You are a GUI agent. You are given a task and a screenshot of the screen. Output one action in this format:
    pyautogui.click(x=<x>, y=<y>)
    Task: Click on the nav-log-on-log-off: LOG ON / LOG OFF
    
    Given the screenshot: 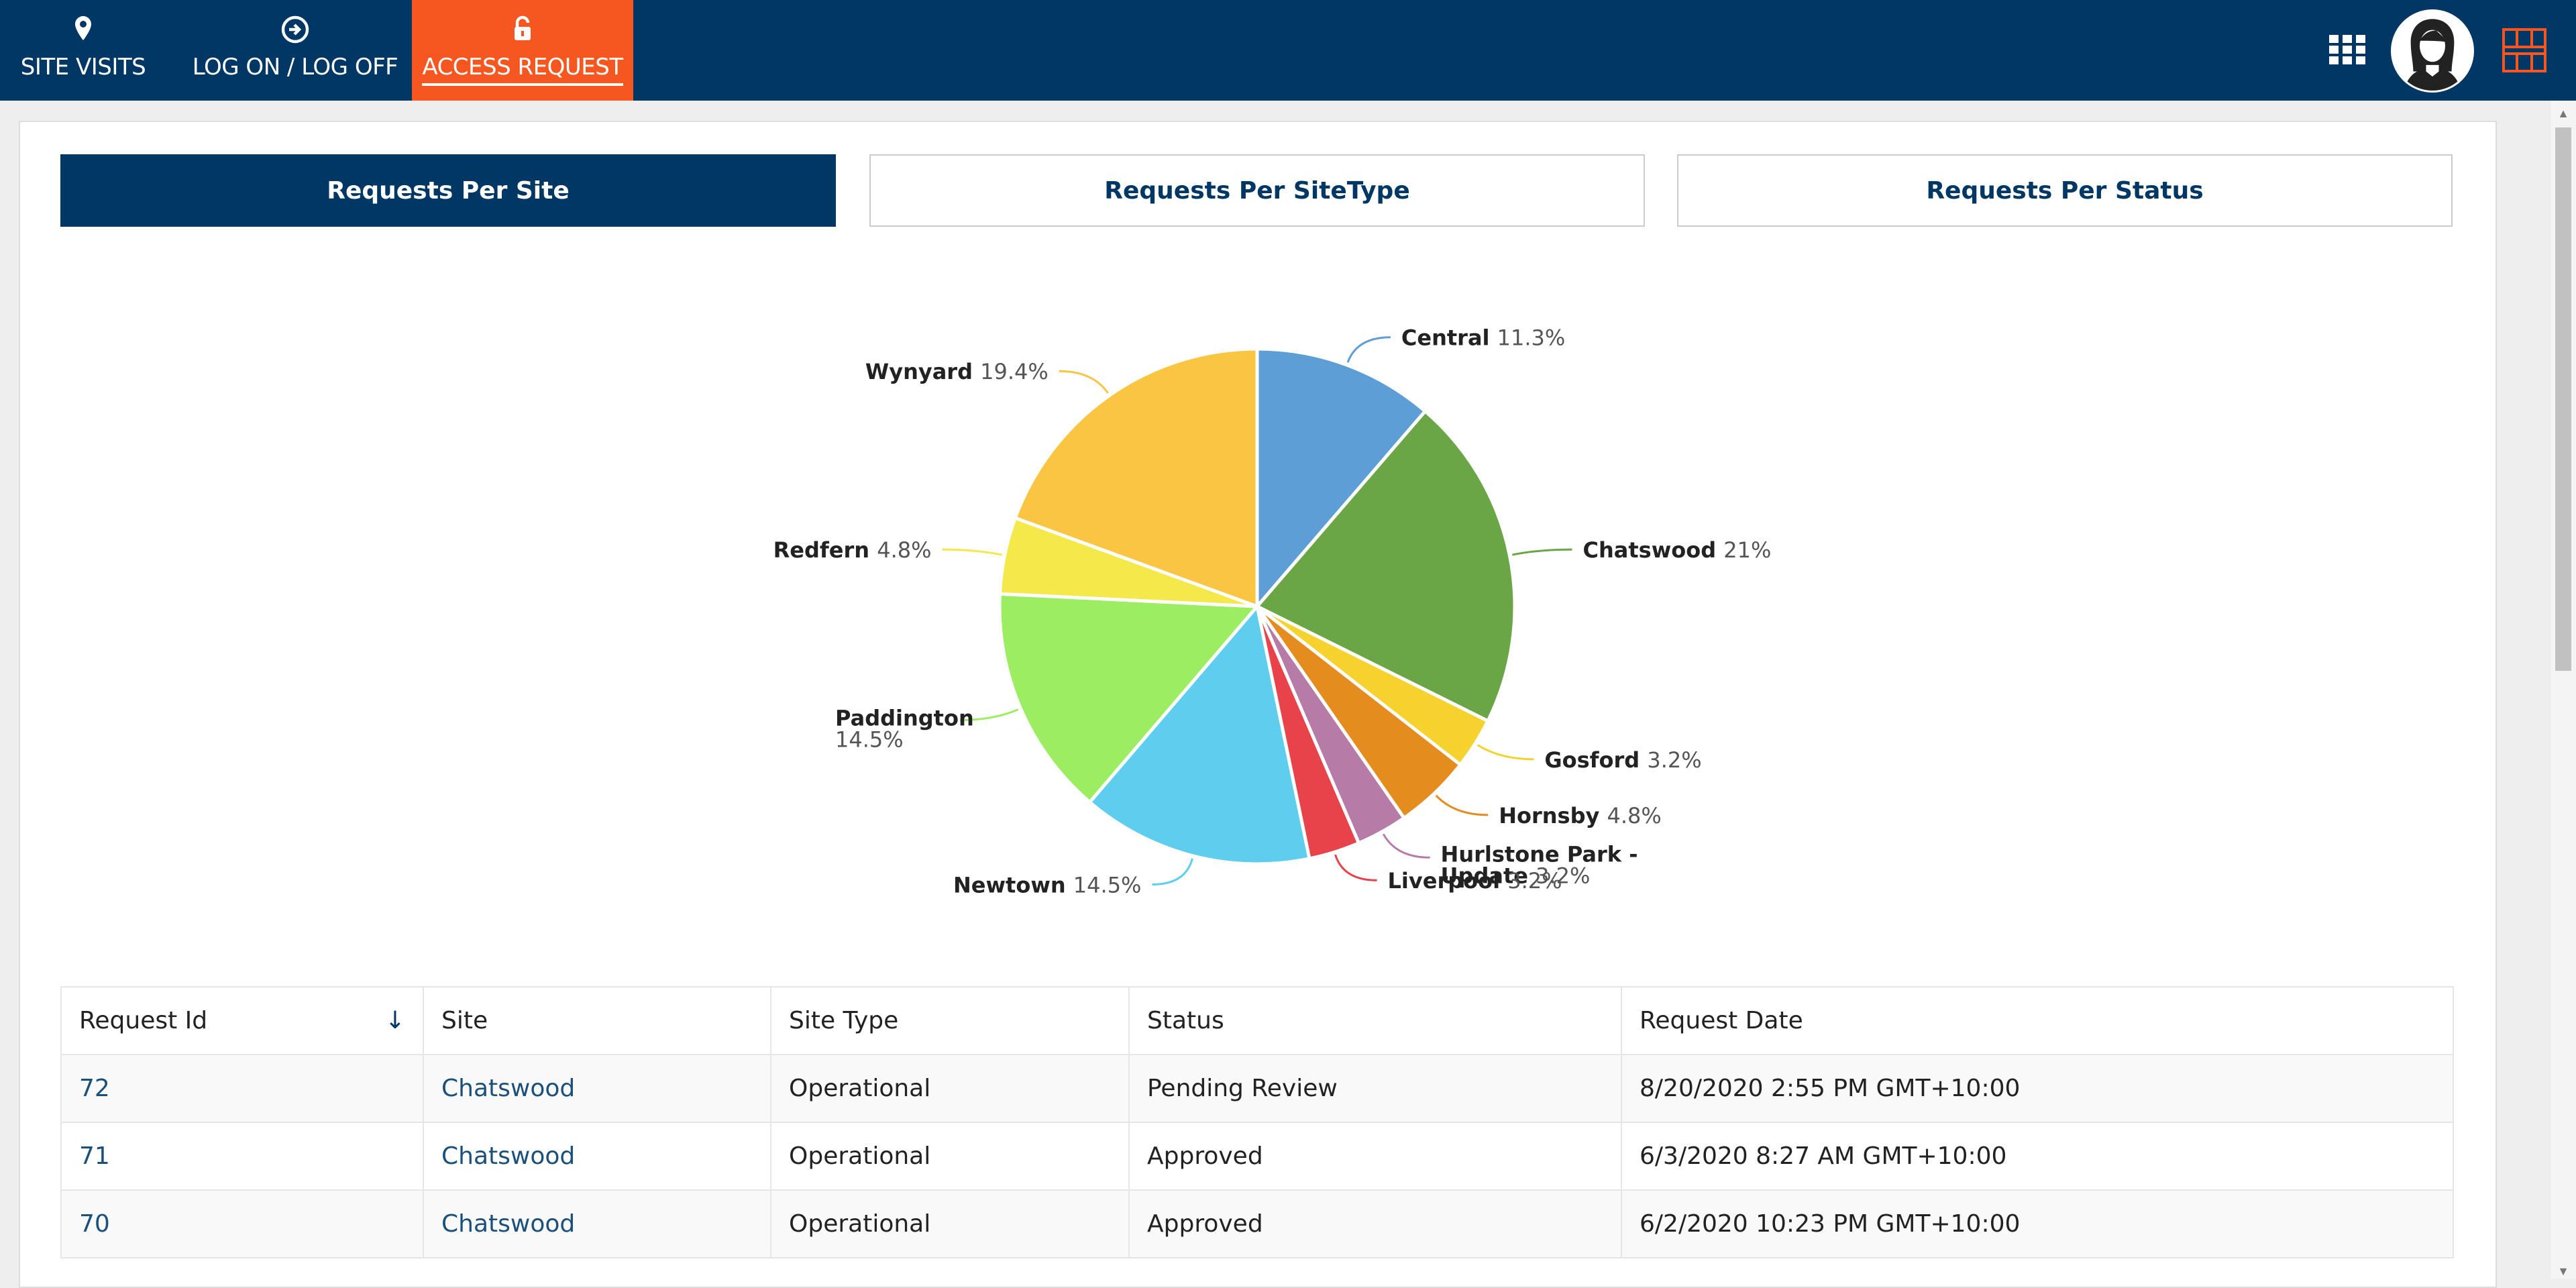 What is the action you would take?
    pyautogui.click(x=295, y=50)
    